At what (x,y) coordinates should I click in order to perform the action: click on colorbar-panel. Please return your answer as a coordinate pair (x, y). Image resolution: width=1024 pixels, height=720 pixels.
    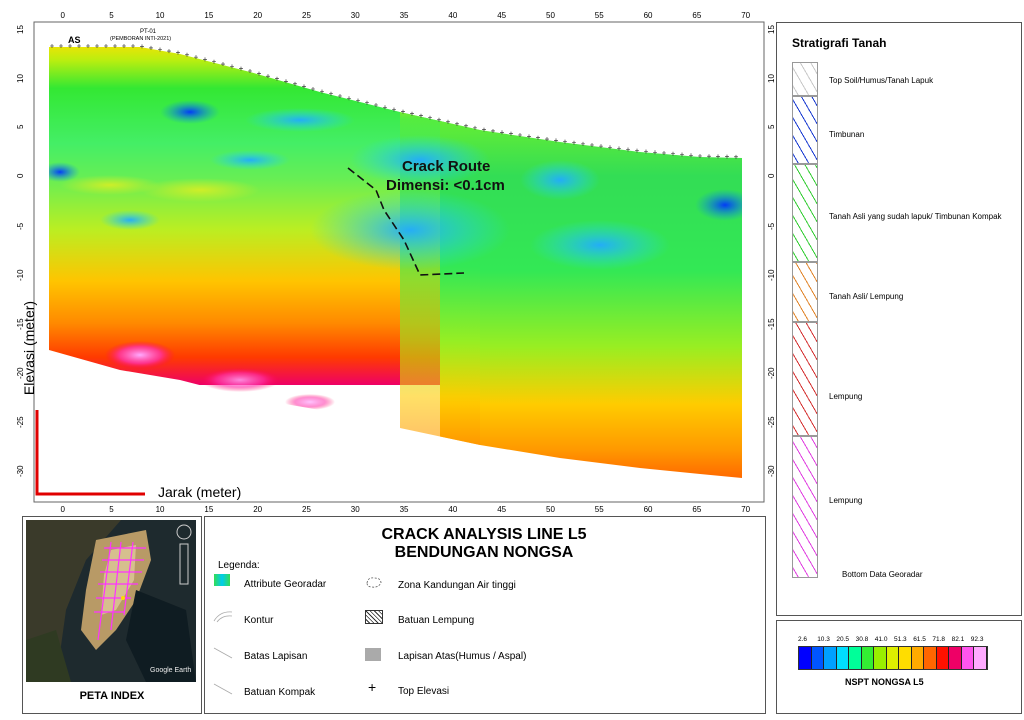
    Looking at the image, I should click on (899, 667).